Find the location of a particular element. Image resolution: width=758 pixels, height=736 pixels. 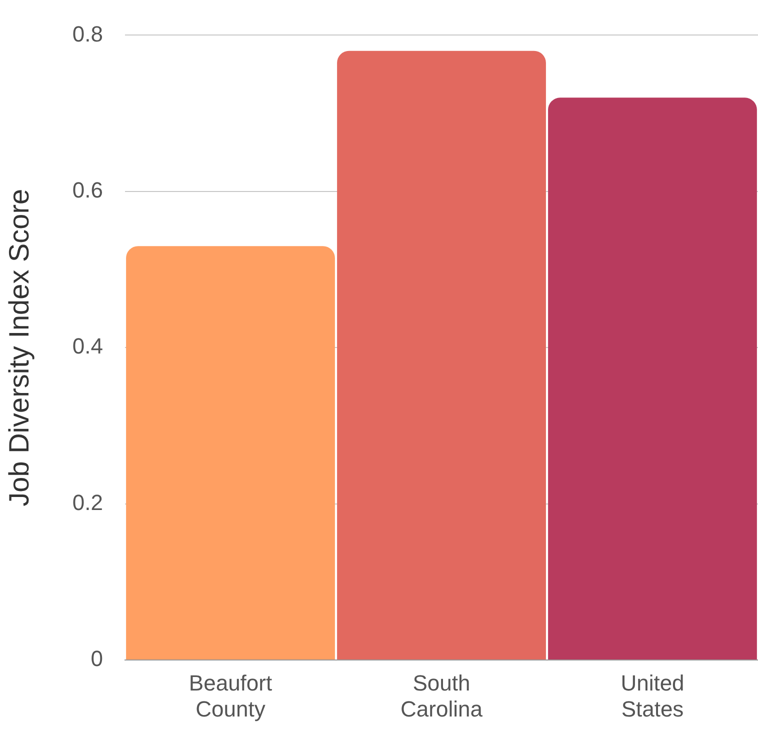

y-axis-title: Job Diversity Index Score is located at coordinates (19, 347).